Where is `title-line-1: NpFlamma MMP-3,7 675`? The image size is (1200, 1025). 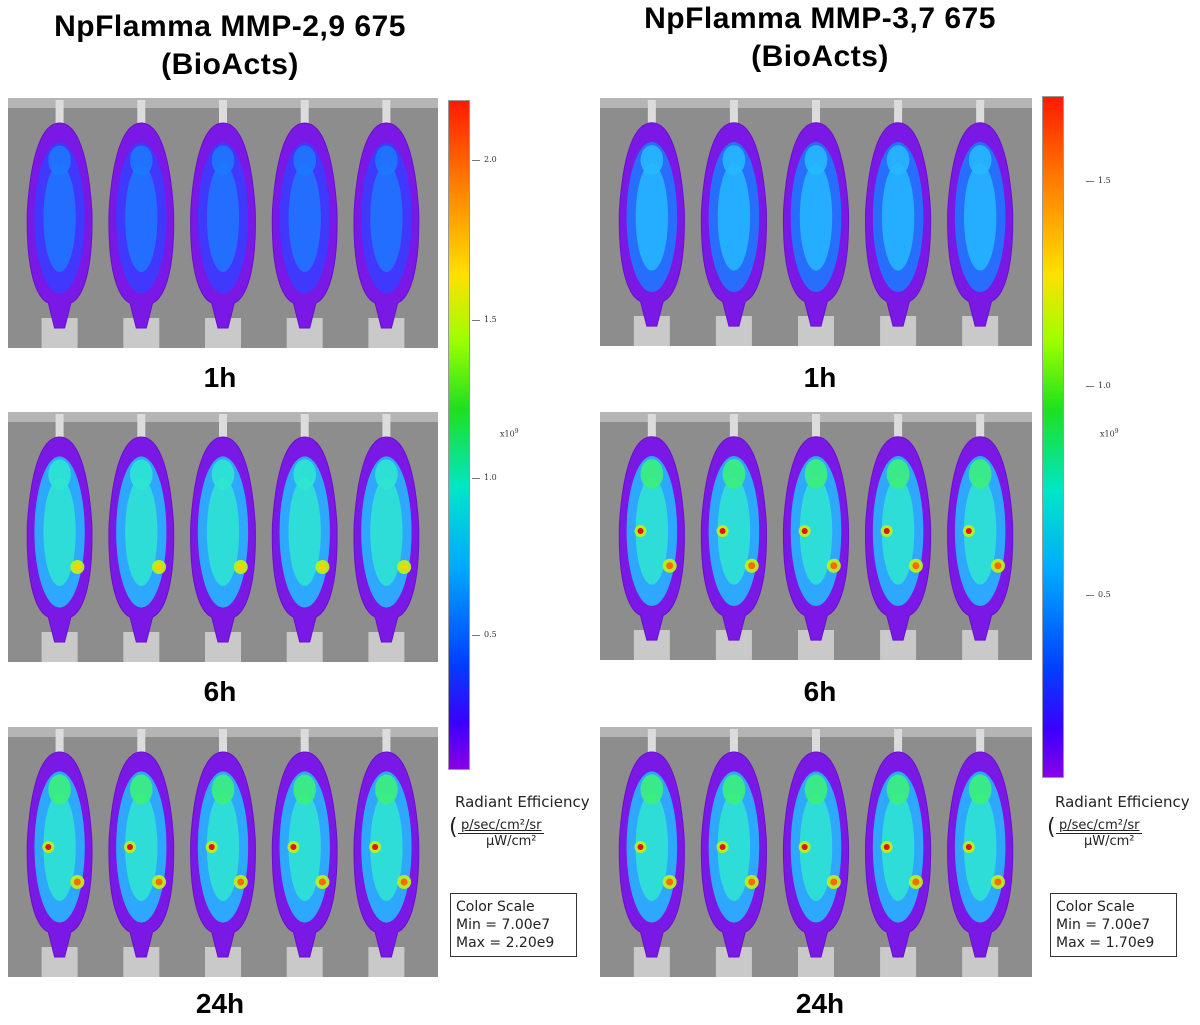
title-line-1: NpFlamma MMP-3,7 675 is located at coordinates (820, 18).